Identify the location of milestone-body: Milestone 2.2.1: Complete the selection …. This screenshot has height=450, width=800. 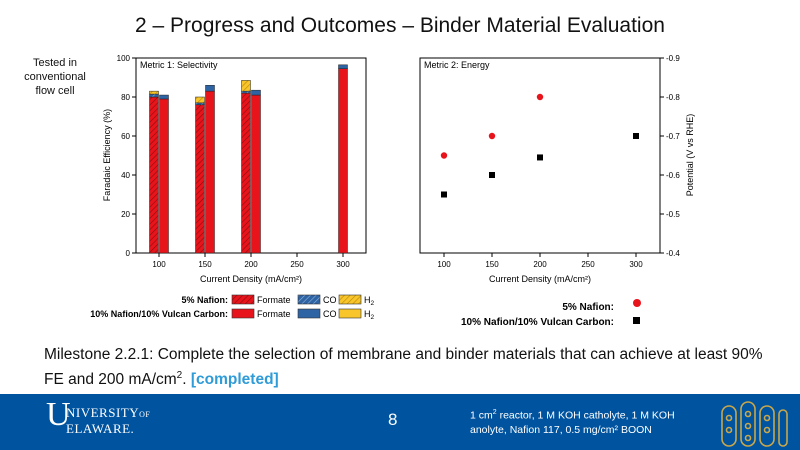
(403, 367).